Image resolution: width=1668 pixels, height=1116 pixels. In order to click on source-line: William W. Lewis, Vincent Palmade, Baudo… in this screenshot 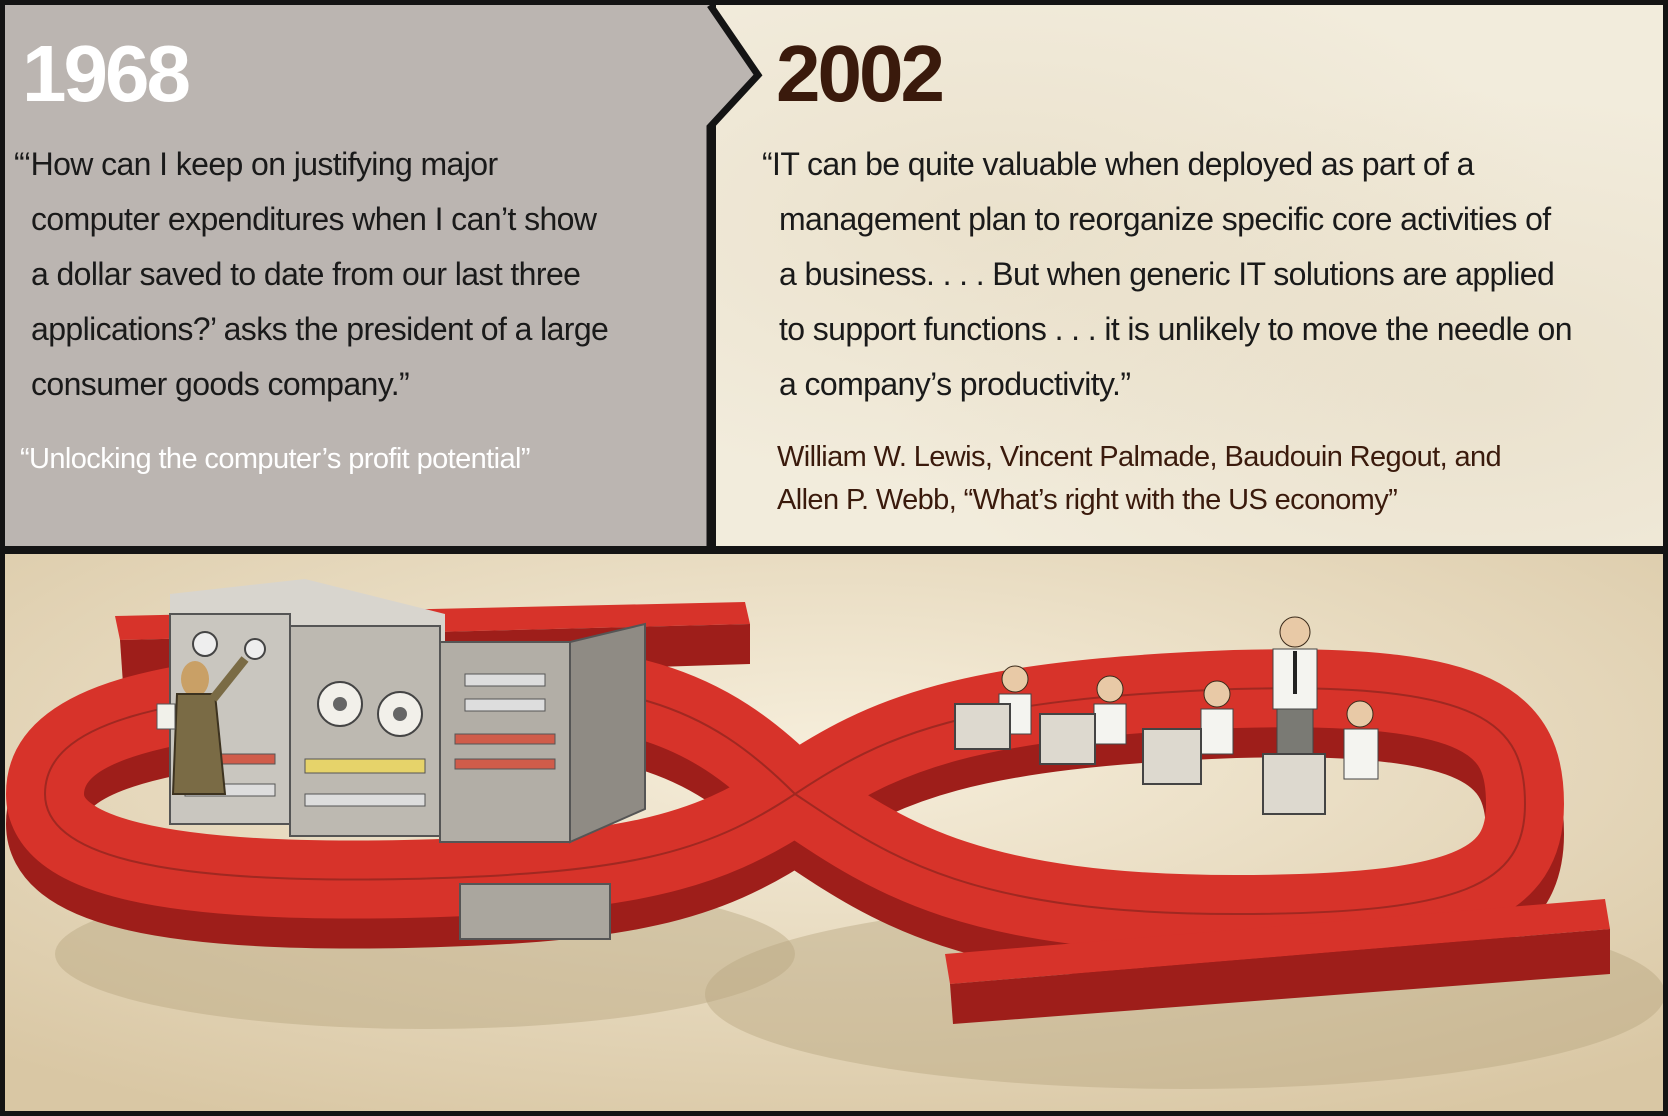, I will do `click(1139, 457)`.